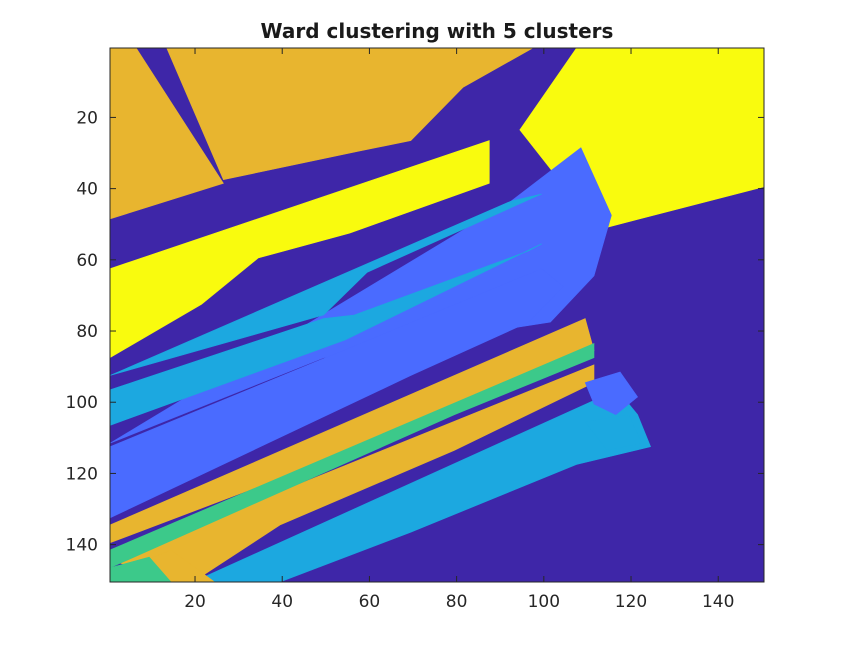  I want to click on x-tick-label: 60, so click(370, 602).